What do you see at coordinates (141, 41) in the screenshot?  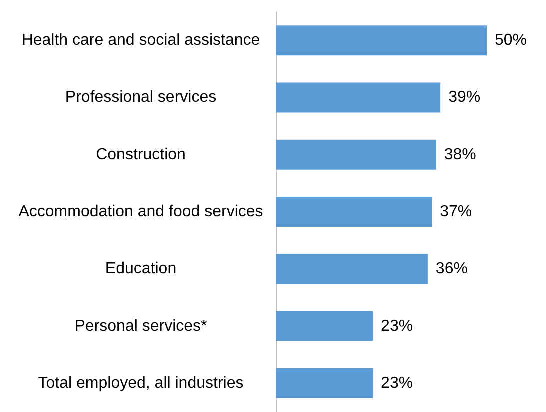 I see `y-tick-label: Health care and social assistance` at bounding box center [141, 41].